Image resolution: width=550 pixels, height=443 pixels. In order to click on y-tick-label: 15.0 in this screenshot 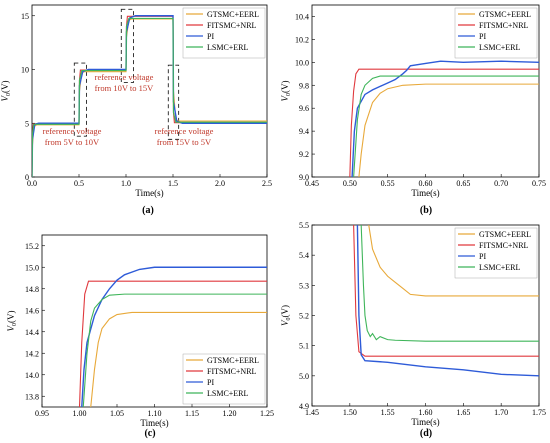, I will do `click(32, 267)`.